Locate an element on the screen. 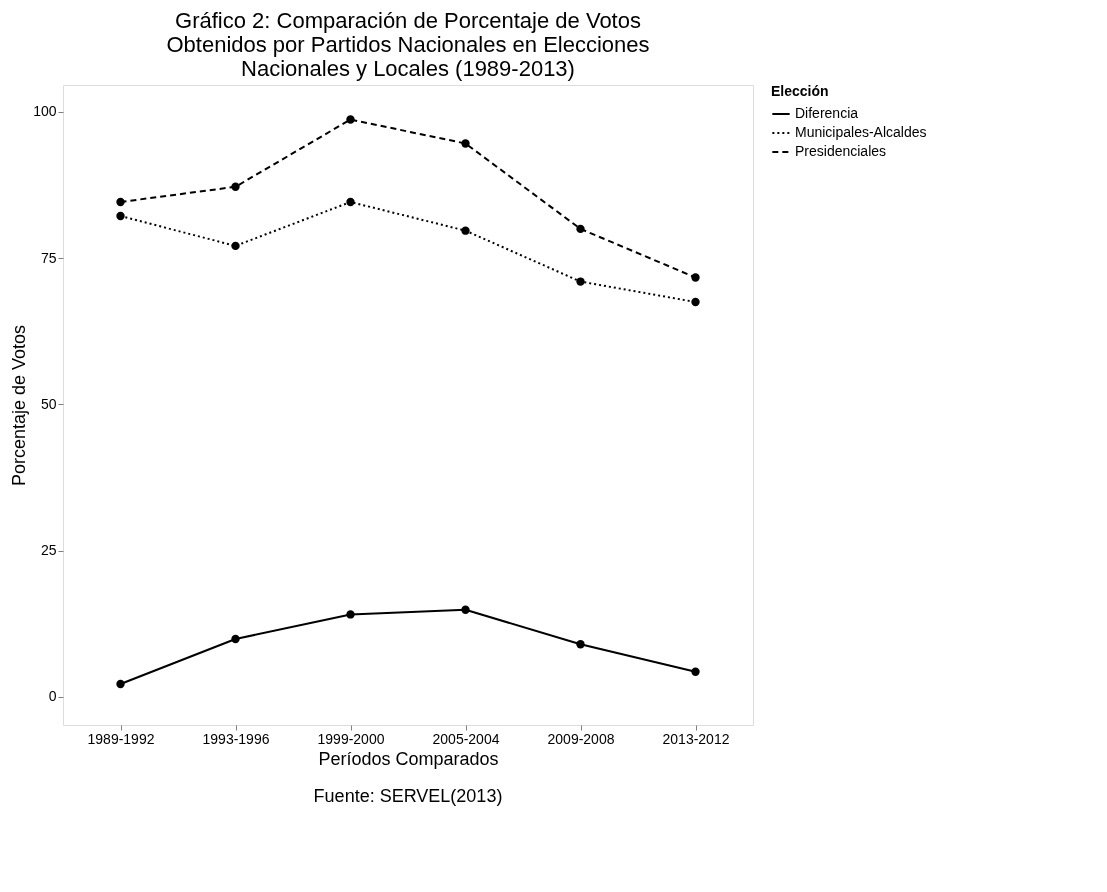 Image resolution: width=1107 pixels, height=892 pixels. legend-label: Diferencia is located at coordinates (827, 113).